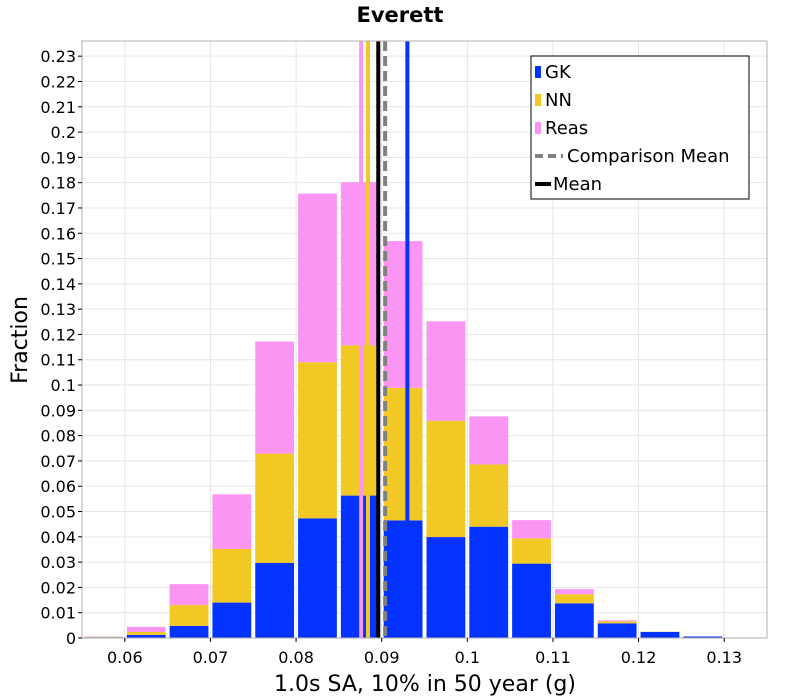  I want to click on x-tick-label: 0.07, so click(211, 657).